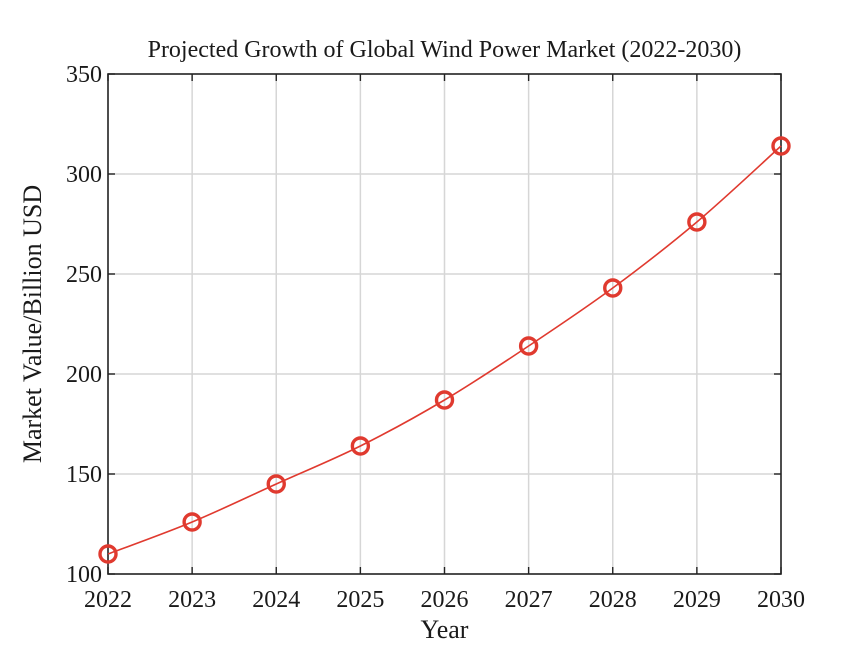 The height and width of the screenshot is (667, 842). I want to click on x-tick-label: 2026, so click(445, 600).